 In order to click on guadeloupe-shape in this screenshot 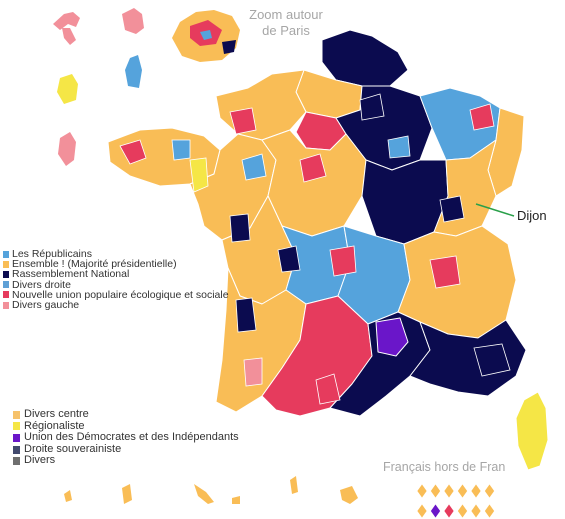, I will do `click(66, 21)`.